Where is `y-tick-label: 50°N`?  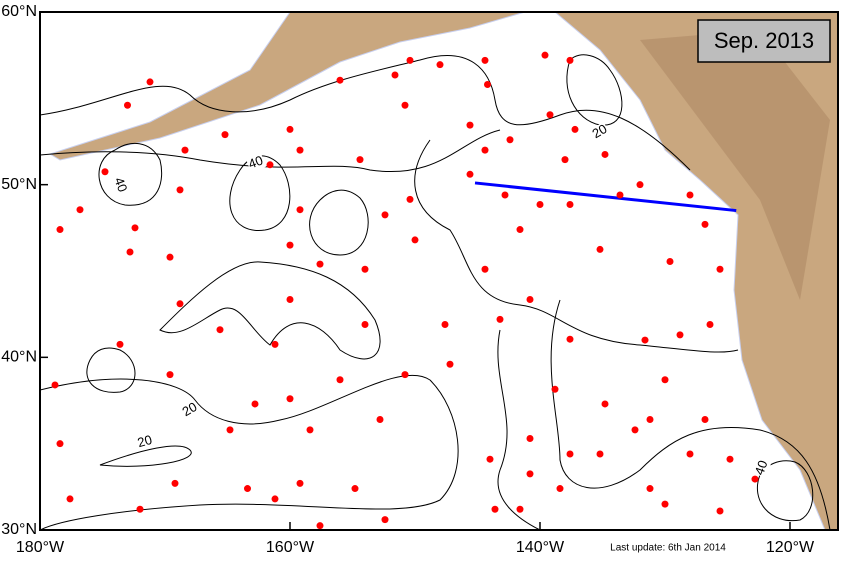
y-tick-label: 50°N is located at coordinates (19, 184).